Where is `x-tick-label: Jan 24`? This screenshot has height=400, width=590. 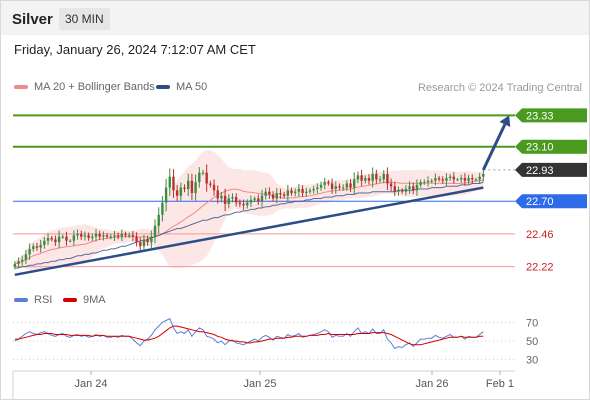
x-tick-label: Jan 24 is located at coordinates (90, 384).